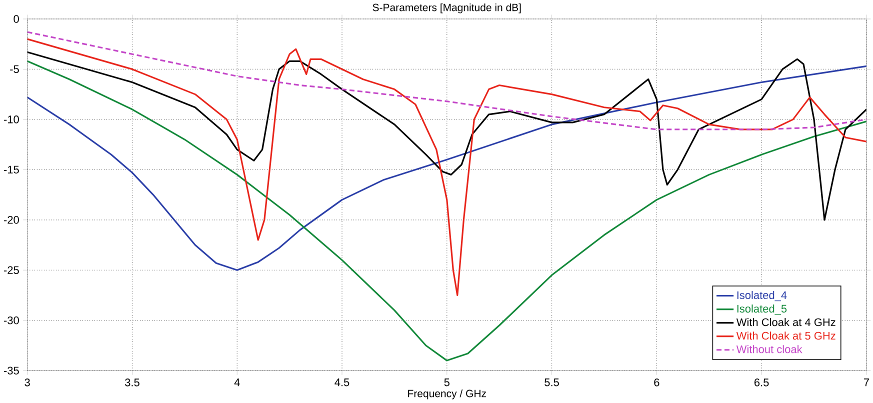 This screenshot has width=873, height=403. Describe the element at coordinates (447, 382) in the screenshot. I see `x-tick-label: 5` at that location.